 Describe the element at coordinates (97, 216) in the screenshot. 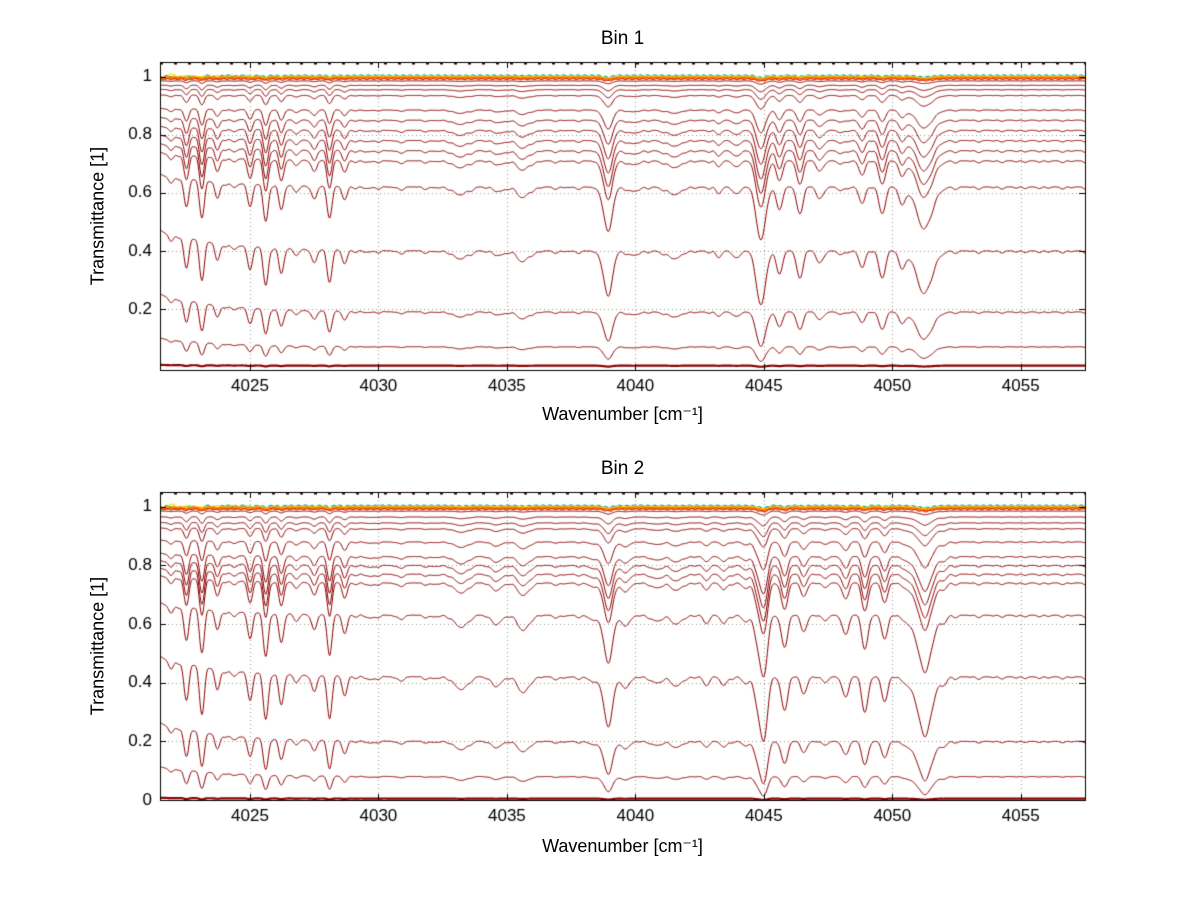

I see `bin1-ylabel: Transmittance [1]` at that location.